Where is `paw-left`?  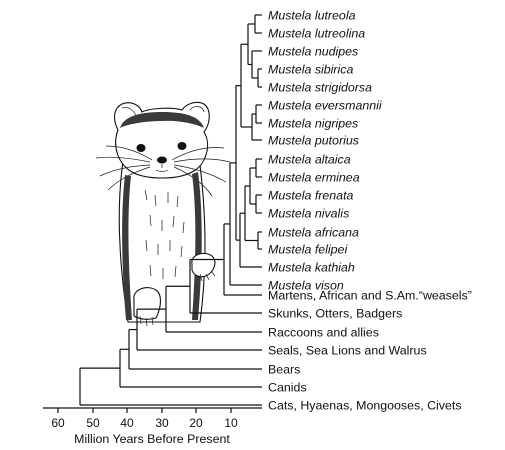
paw-left is located at coordinates (147, 303).